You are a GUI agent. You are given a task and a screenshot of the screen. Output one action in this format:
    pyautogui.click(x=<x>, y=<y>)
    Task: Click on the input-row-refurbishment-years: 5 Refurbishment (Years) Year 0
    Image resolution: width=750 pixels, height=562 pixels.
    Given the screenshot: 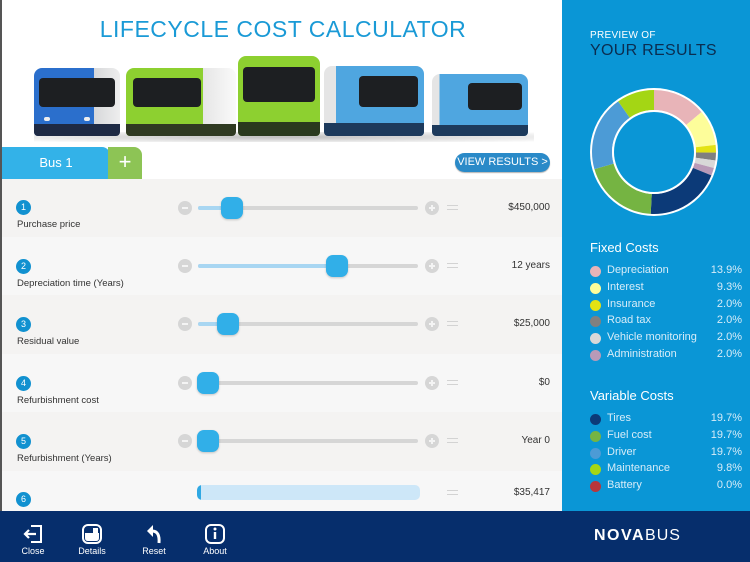 What is the action you would take?
    pyautogui.click(x=282, y=442)
    